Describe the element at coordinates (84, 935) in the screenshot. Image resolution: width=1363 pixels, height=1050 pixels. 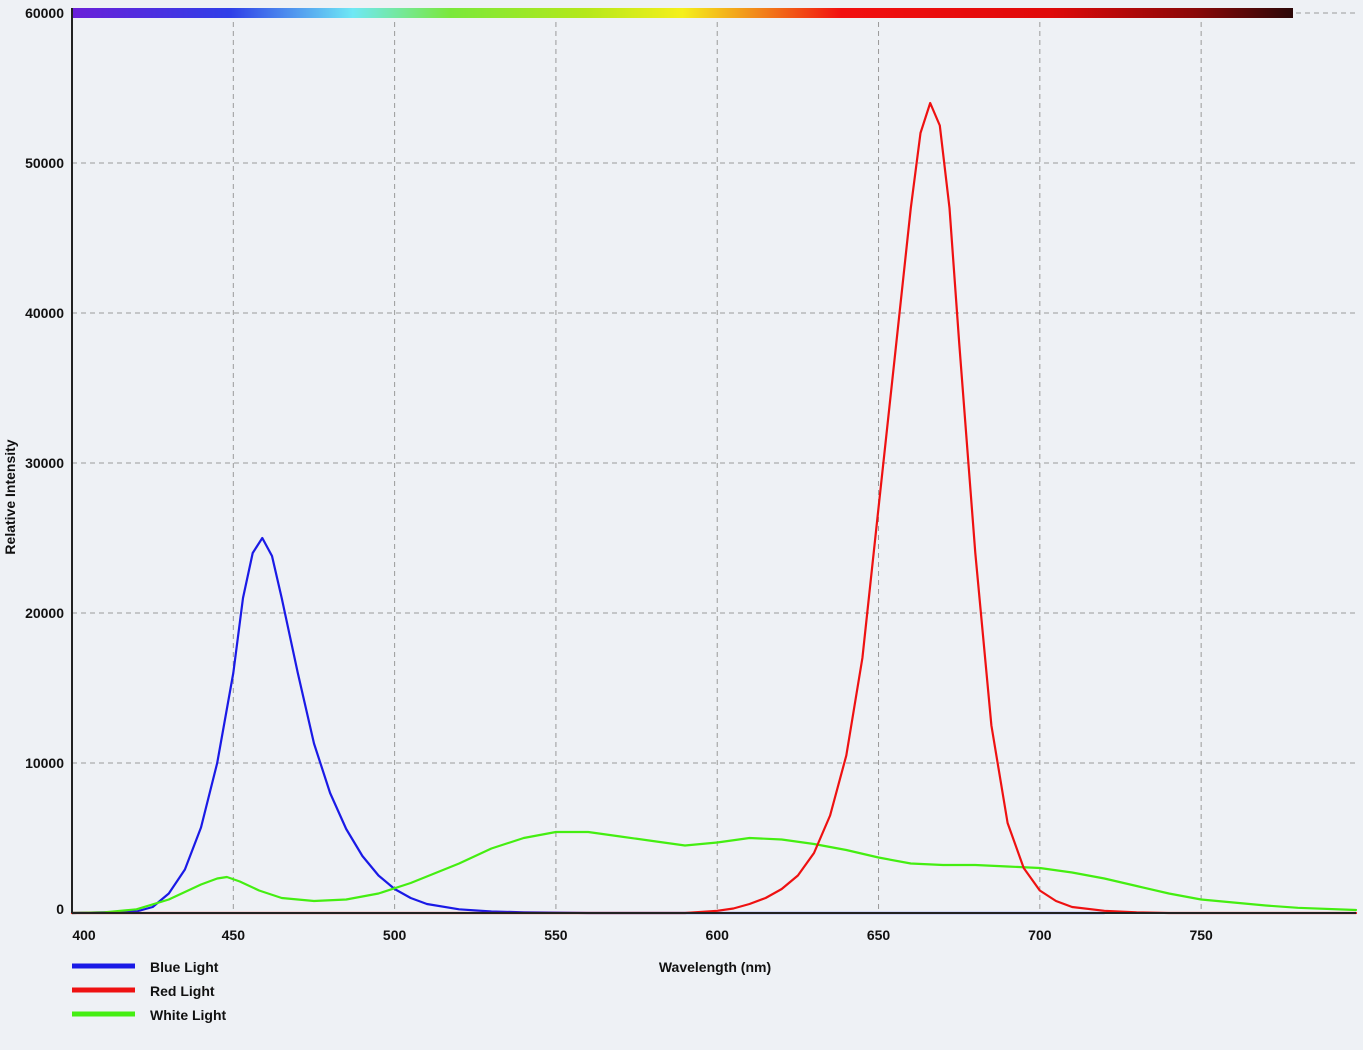
I see `x-tick-label: 400` at that location.